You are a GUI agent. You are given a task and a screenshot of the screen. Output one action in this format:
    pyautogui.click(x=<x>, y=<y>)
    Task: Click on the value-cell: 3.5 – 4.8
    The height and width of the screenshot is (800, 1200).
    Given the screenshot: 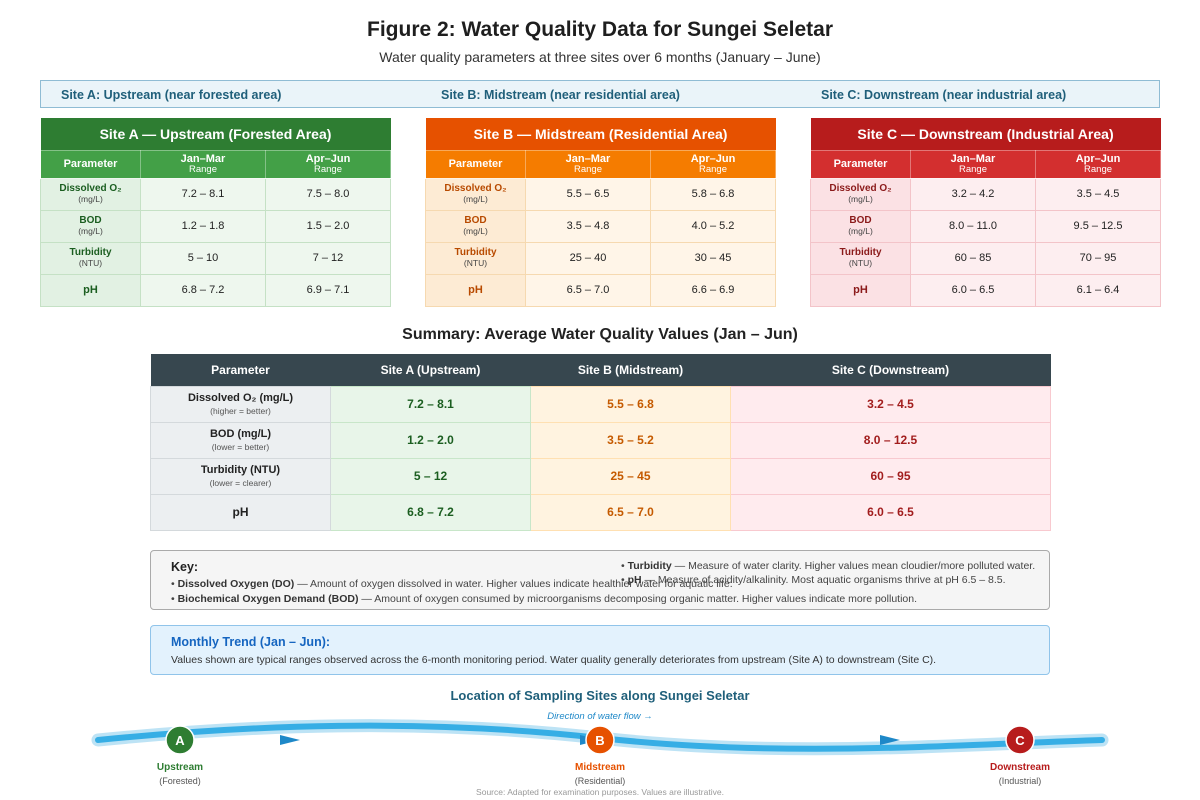 What is the action you would take?
    pyautogui.click(x=588, y=226)
    